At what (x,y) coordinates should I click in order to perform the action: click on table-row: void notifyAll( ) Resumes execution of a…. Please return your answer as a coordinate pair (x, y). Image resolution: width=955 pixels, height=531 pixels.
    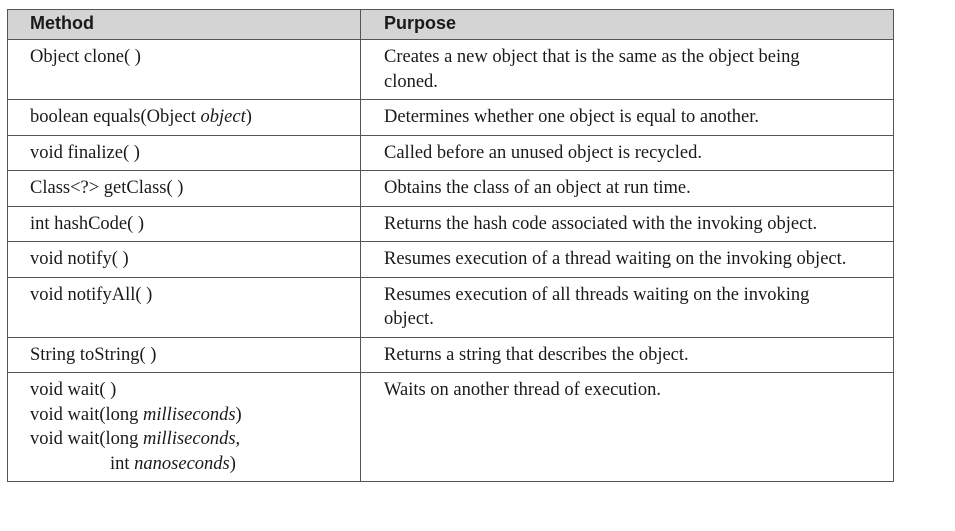
    Looking at the image, I should click on (450, 307).